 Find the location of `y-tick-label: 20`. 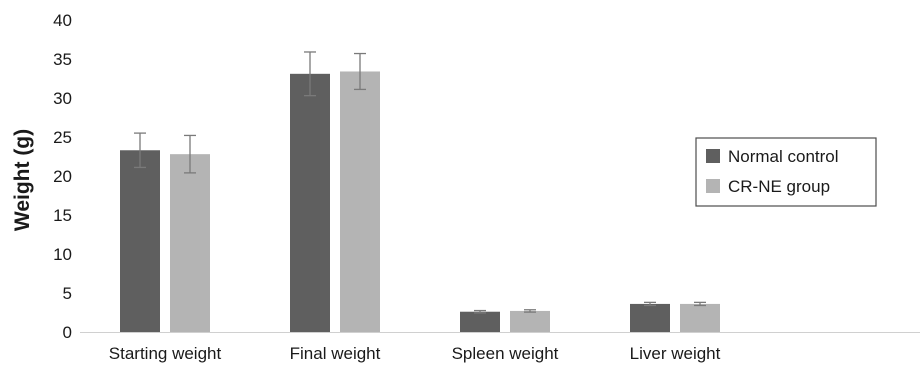

y-tick-label: 20 is located at coordinates (62, 176).